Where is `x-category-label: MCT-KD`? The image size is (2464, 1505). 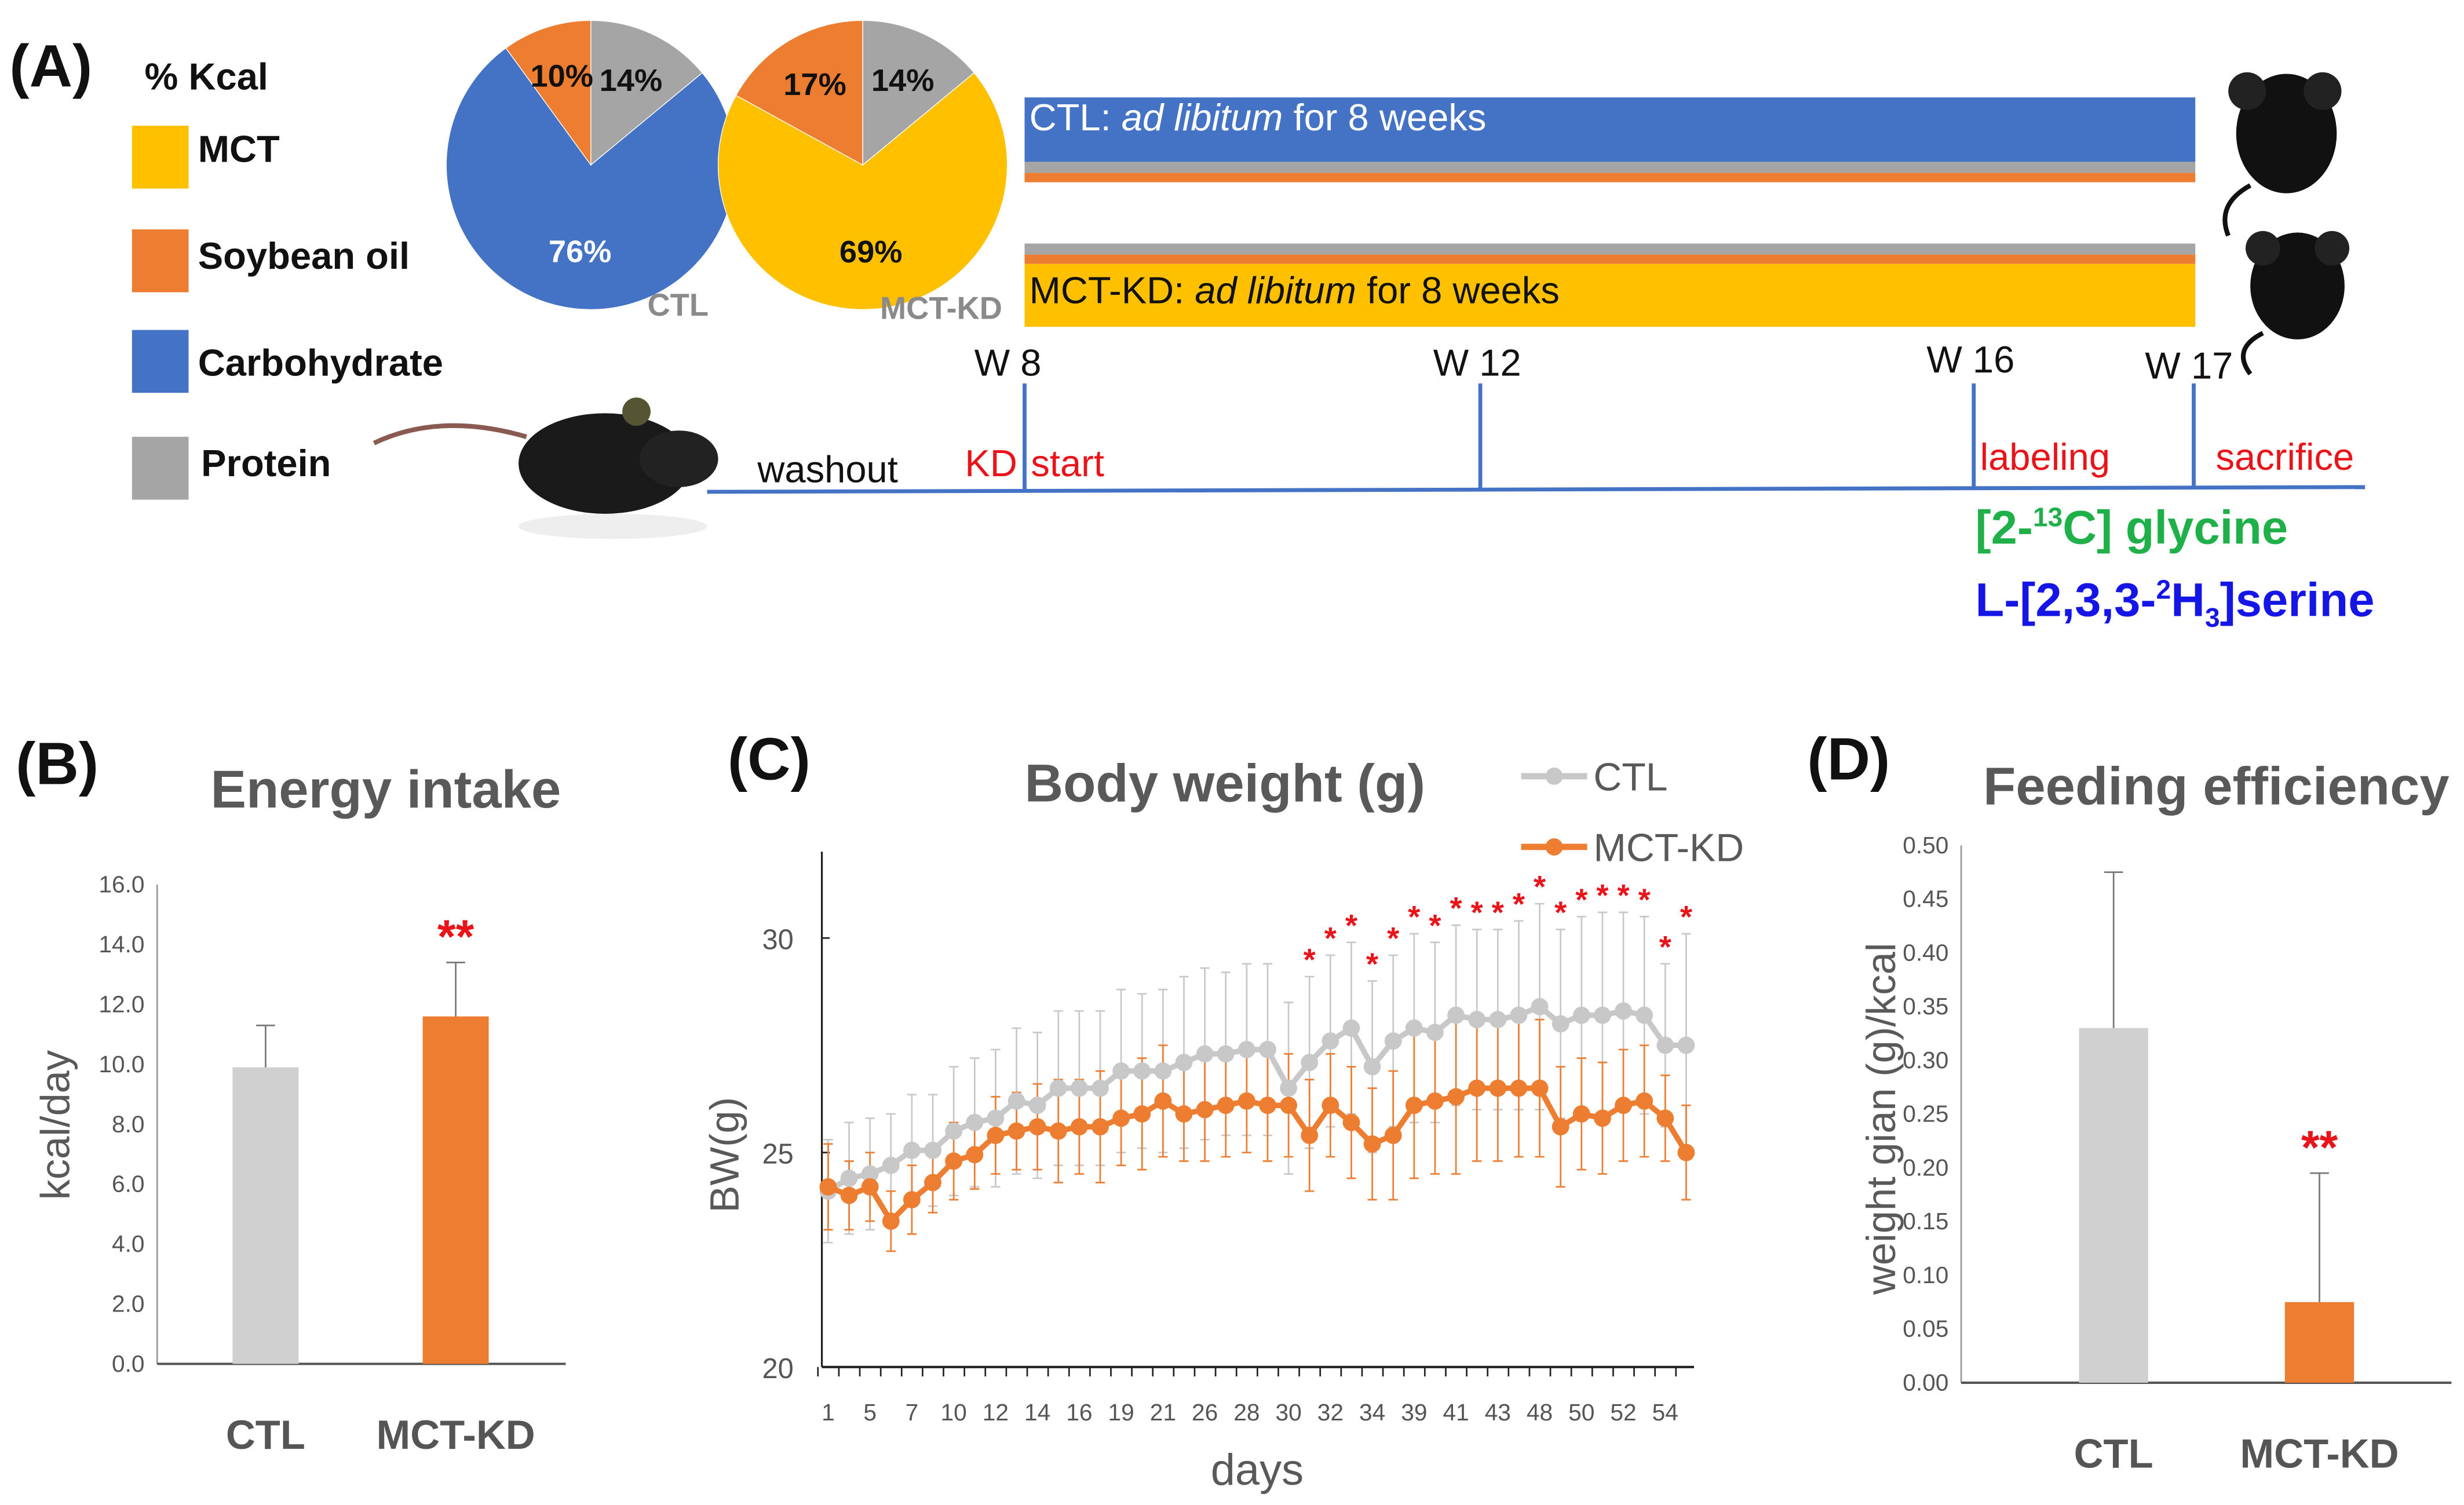 x-category-label: MCT-KD is located at coordinates (2319, 1453).